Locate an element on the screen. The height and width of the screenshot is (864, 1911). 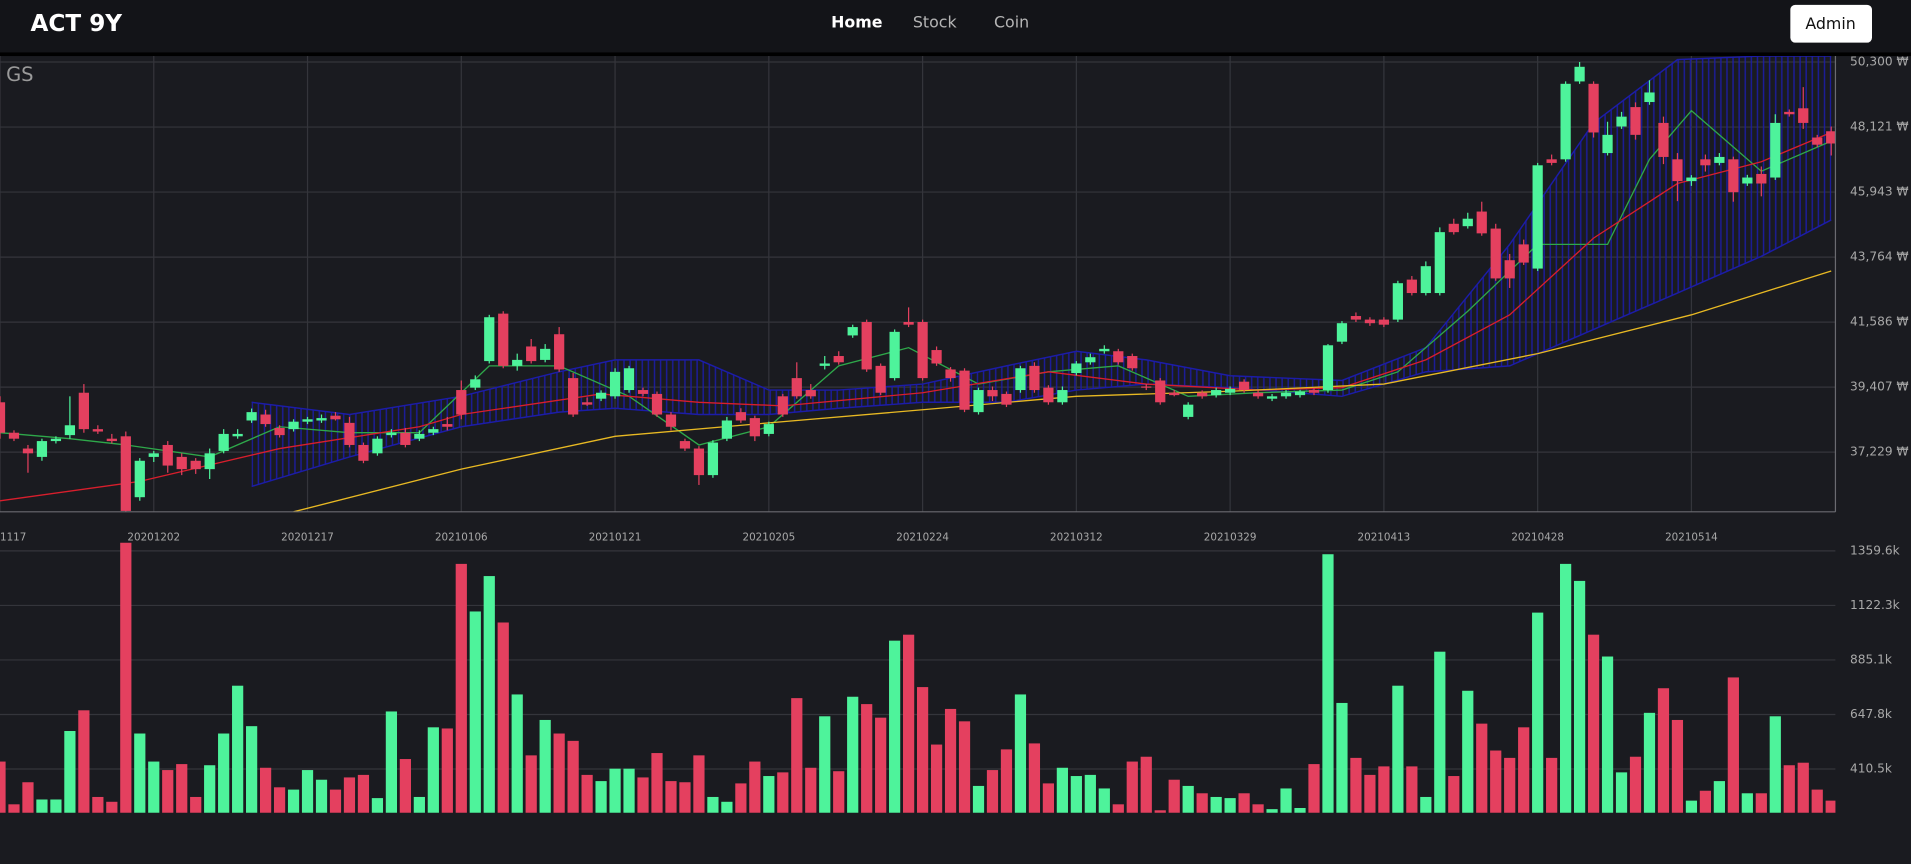
navbar-bg is located at coordinates (955, 27).